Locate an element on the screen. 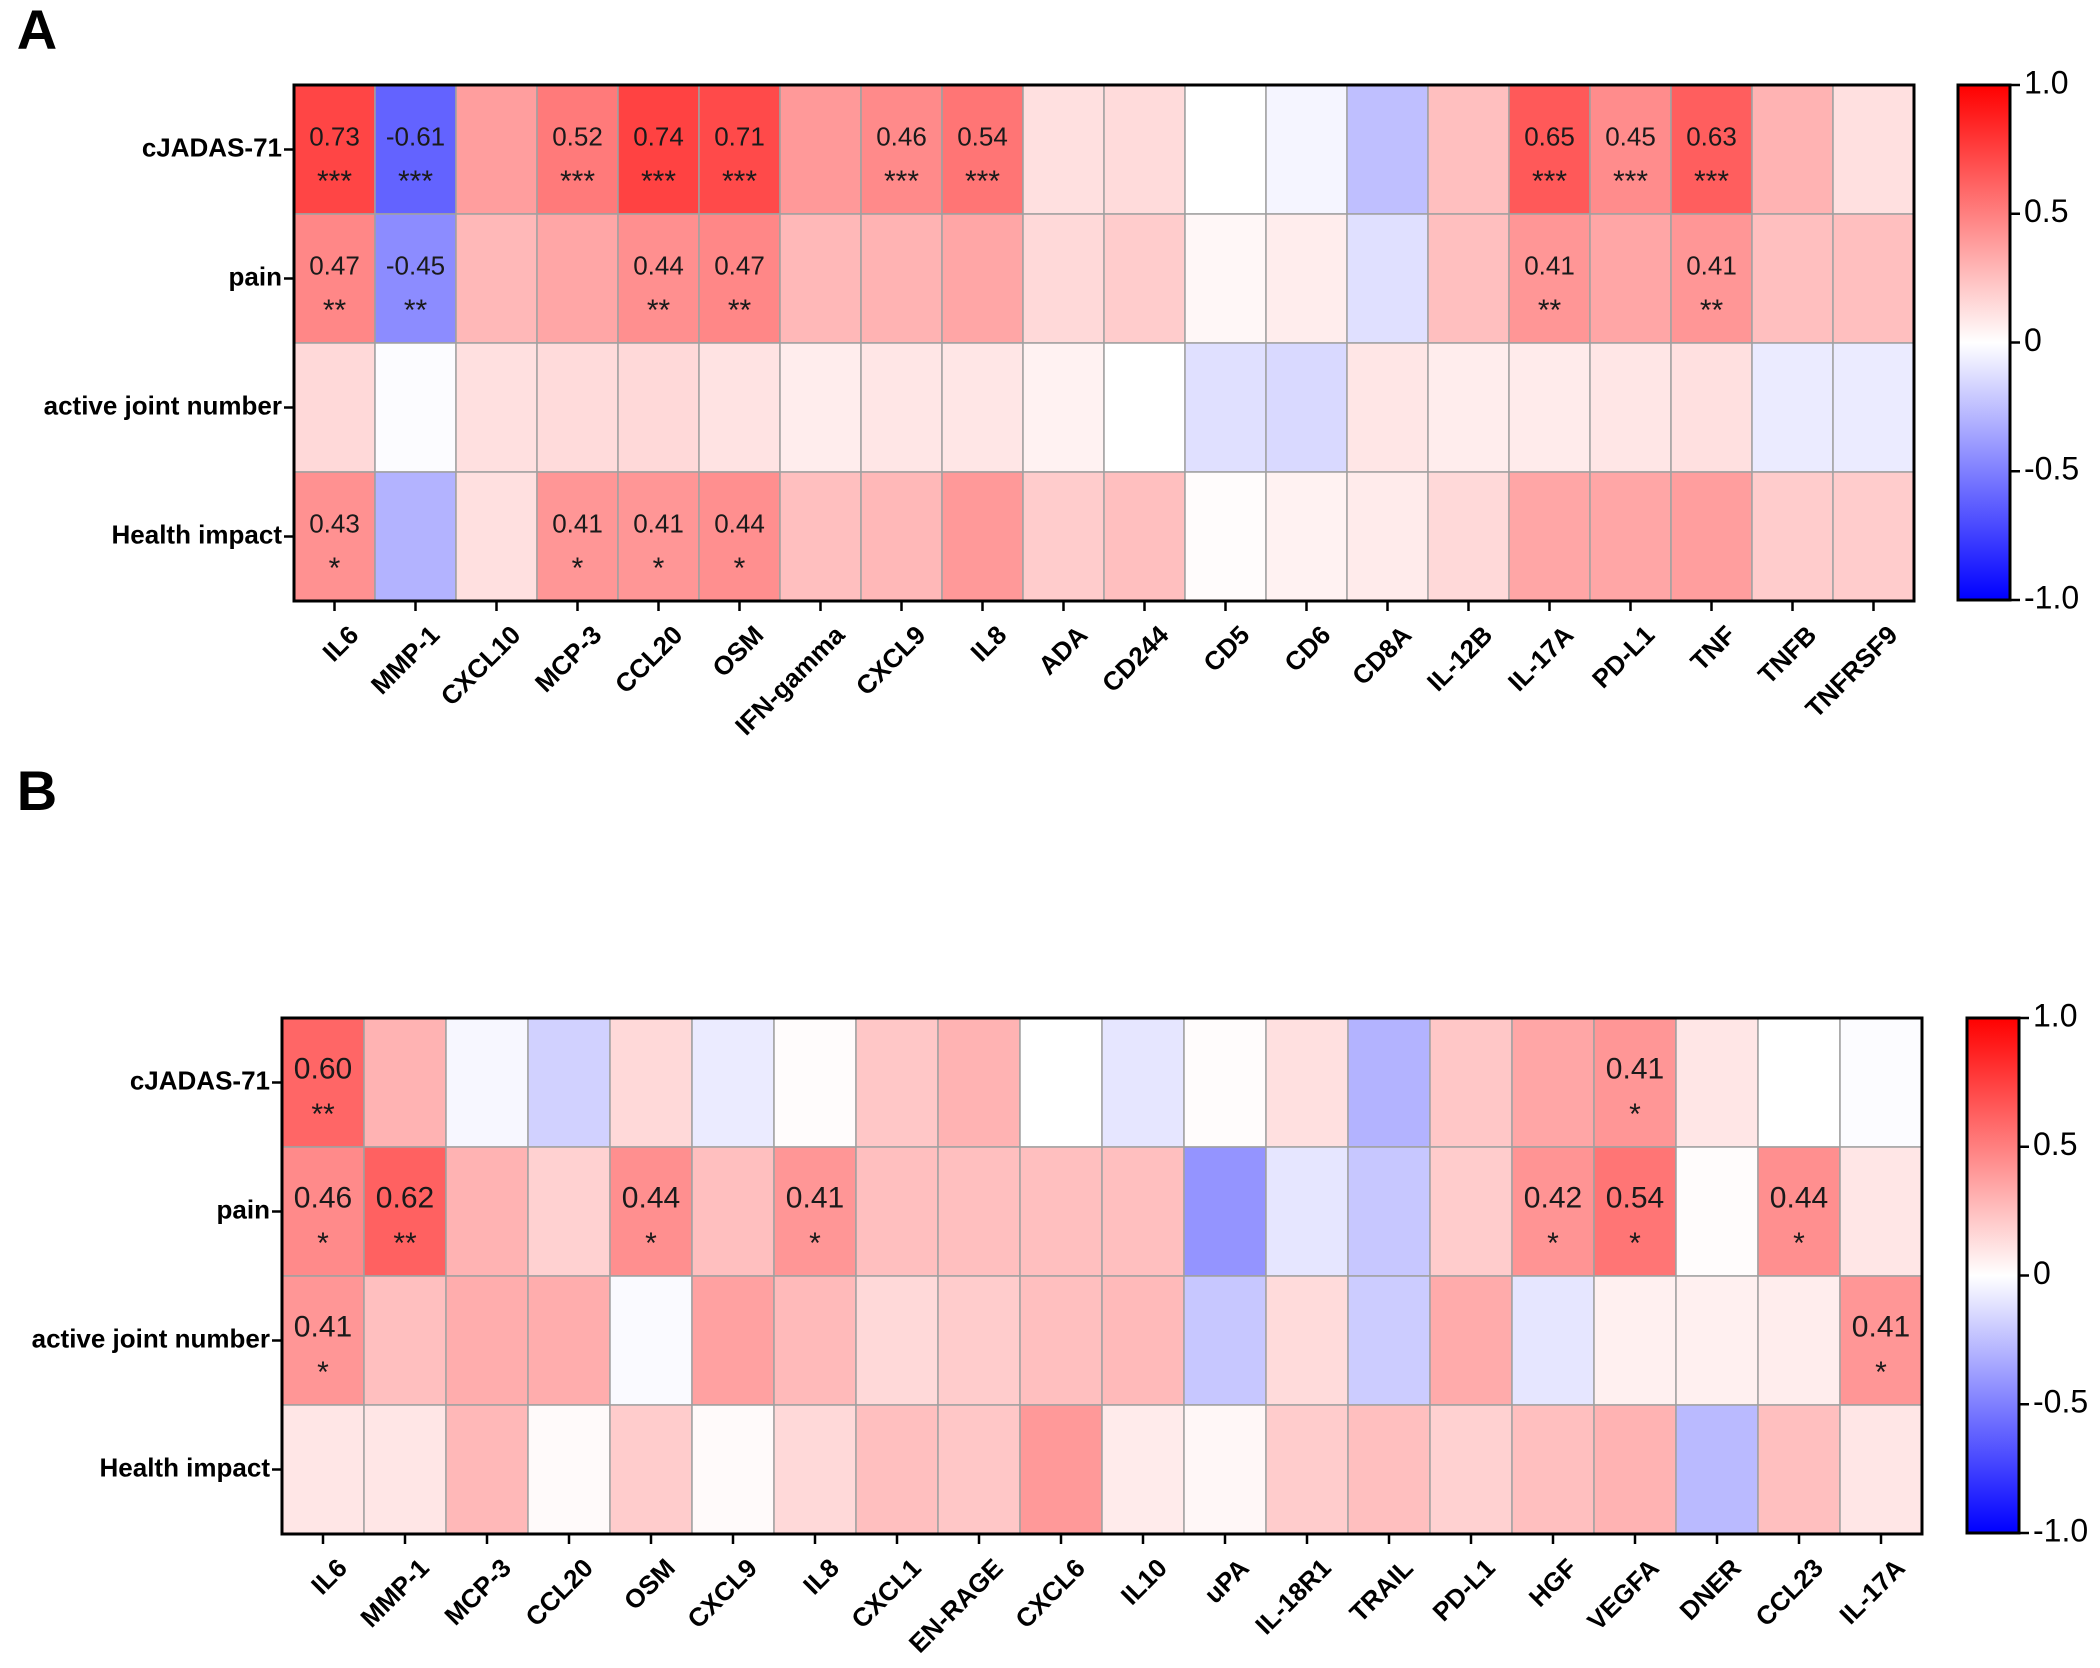 The image size is (2100, 1668). column-label: HGF is located at coordinates (1553, 1583).